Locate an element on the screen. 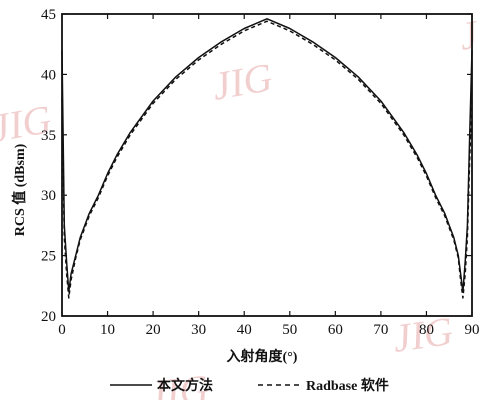  y-tick-label: 45 is located at coordinates (48, 15).